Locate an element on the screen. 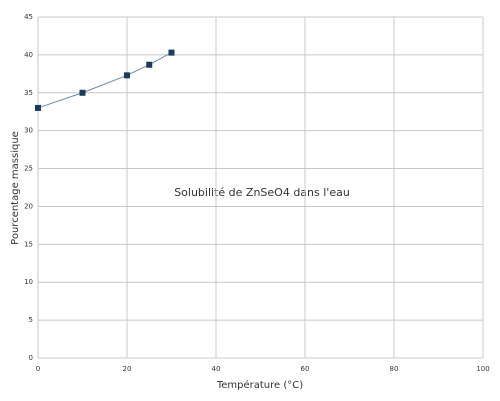  x-tick-label: 100 is located at coordinates (482, 369).